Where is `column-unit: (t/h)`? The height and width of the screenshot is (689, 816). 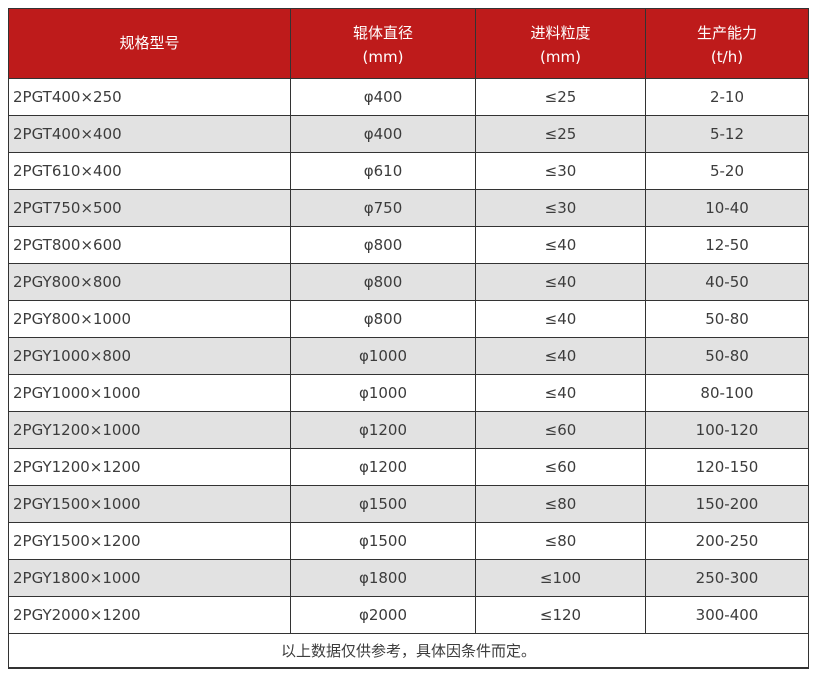
column-unit: (t/h) is located at coordinates (727, 56).